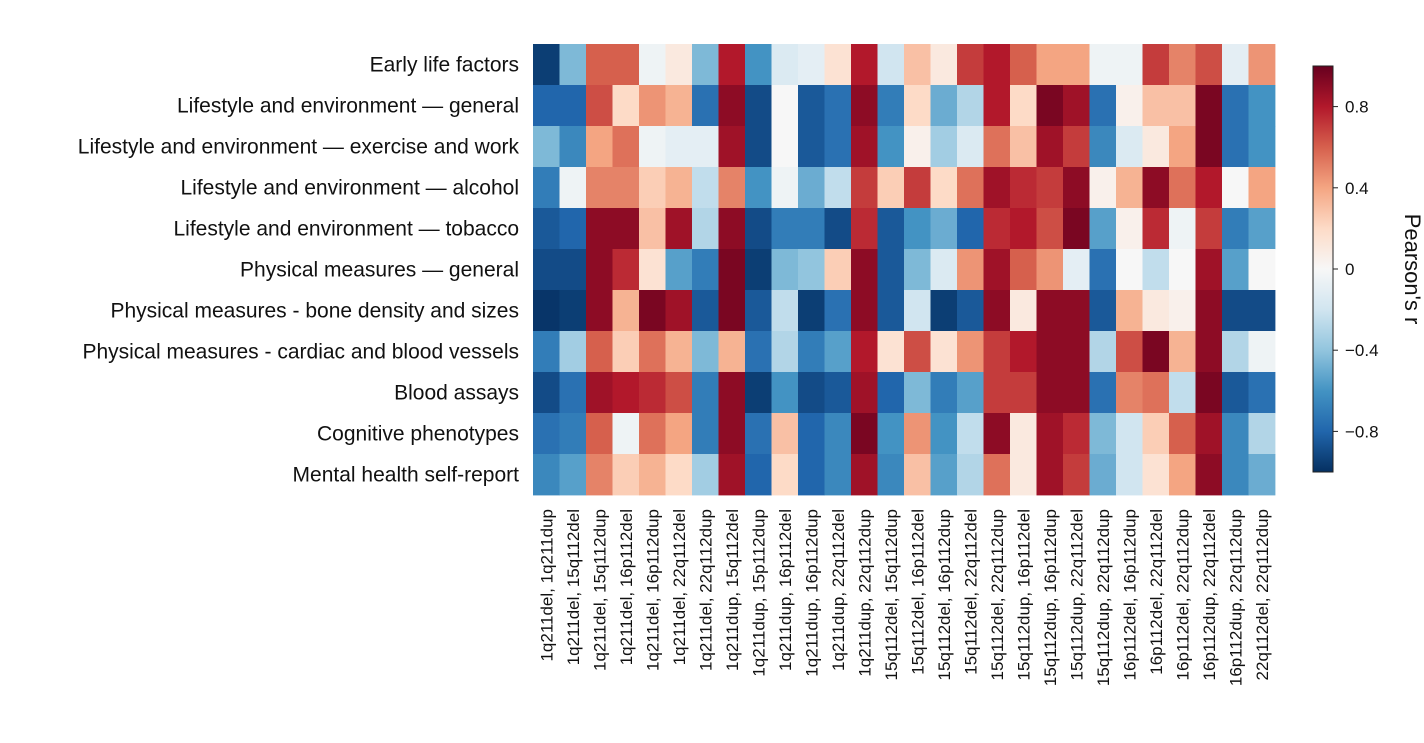 Image resolution: width=1424 pixels, height=743 pixels. What do you see at coordinates (599, 590) in the screenshot?
I see `column-label: 1q211del, 15q112dup` at bounding box center [599, 590].